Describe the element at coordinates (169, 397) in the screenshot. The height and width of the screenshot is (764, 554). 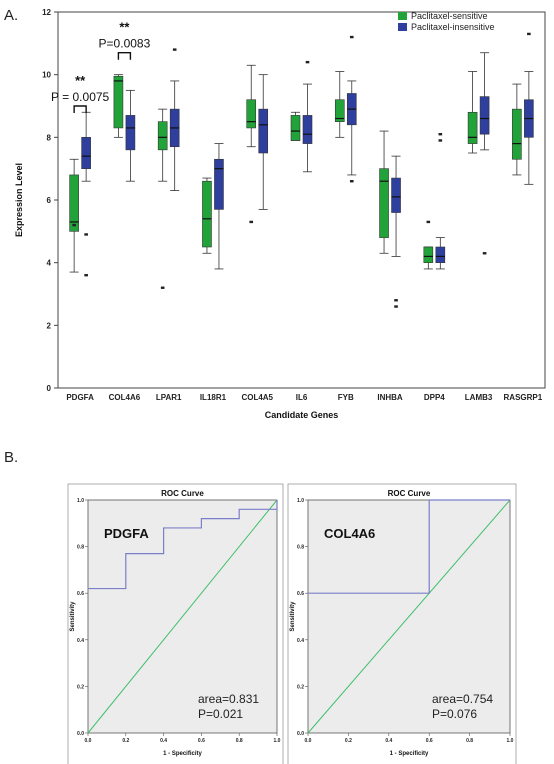
I see `x-tick-label: LPAR1` at that location.